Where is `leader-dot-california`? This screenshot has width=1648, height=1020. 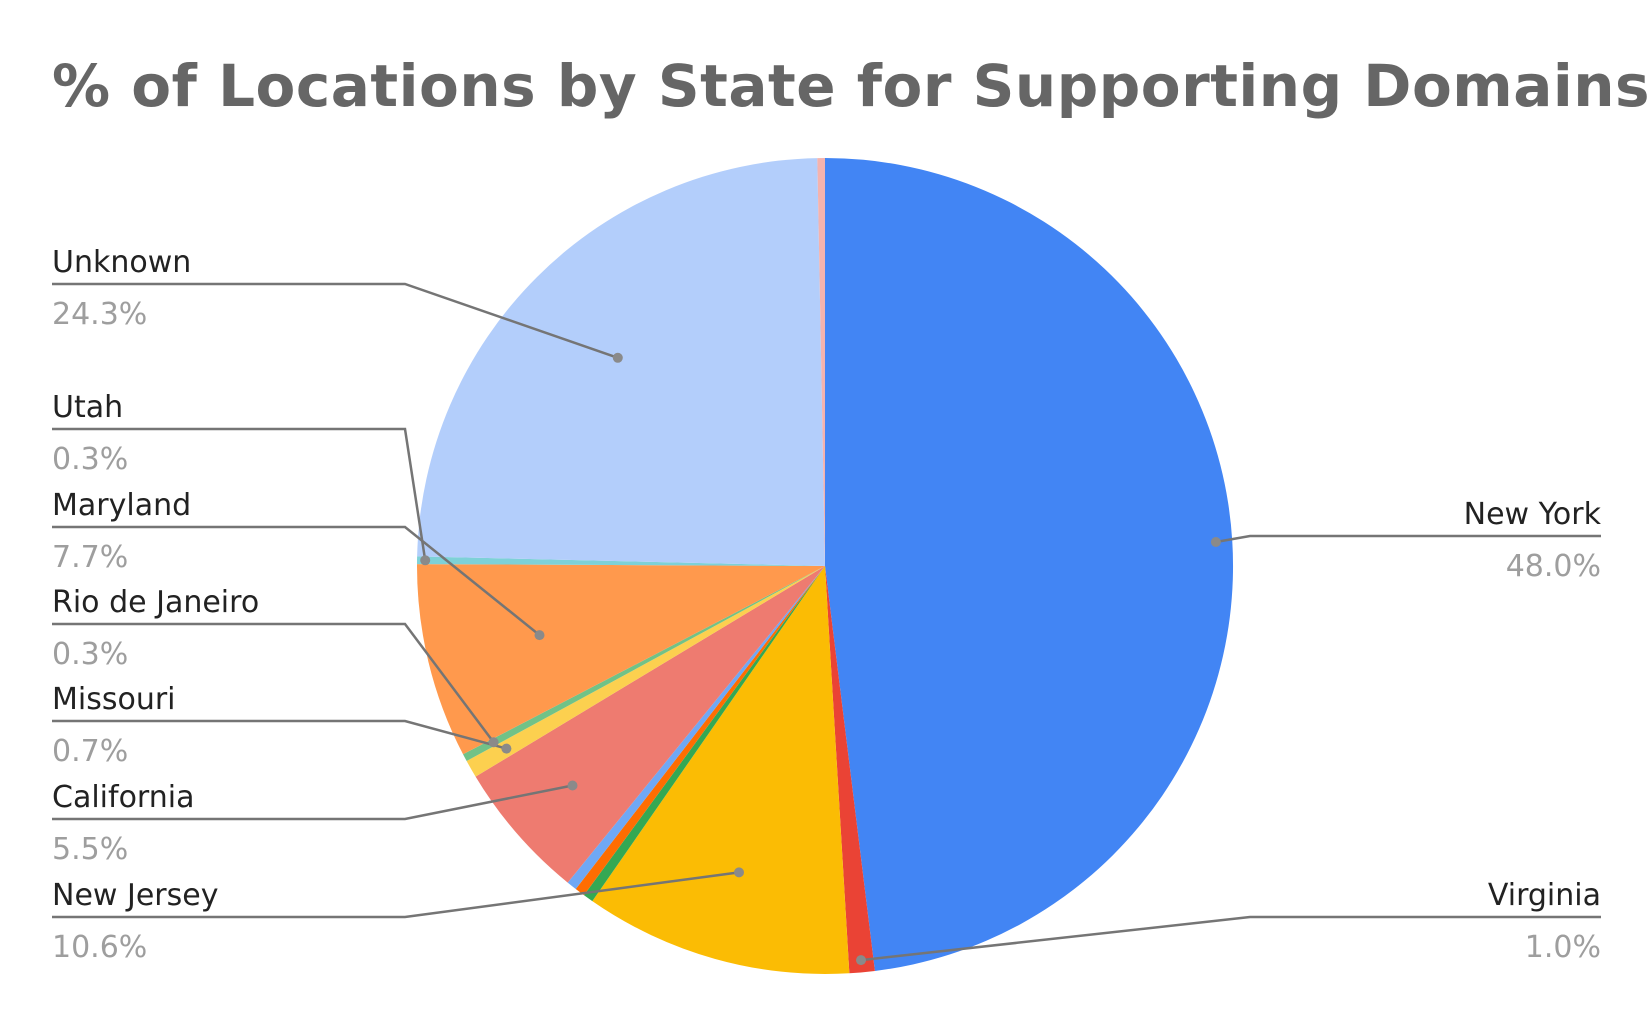
leader-dot-california is located at coordinates (572, 785).